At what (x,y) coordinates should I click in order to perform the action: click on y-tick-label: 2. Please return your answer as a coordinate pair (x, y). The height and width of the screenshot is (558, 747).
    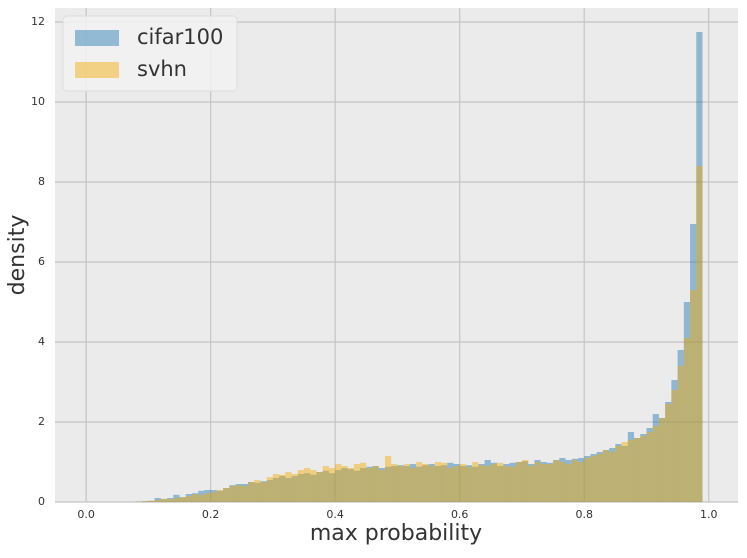
    Looking at the image, I should click on (41, 421).